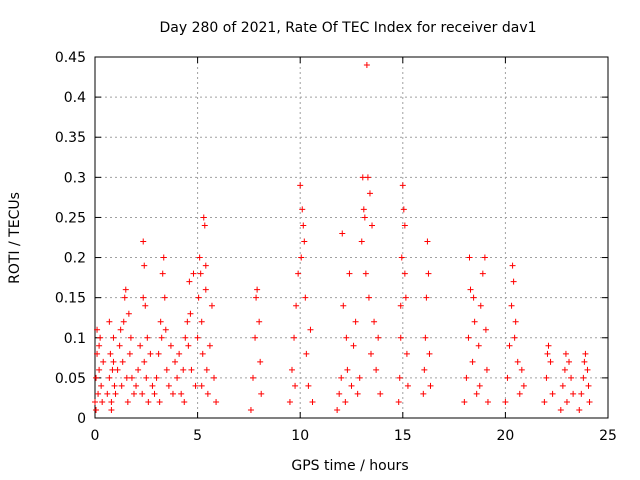 This screenshot has height=480, width=640. What do you see at coordinates (70, 138) in the screenshot?
I see `y-tick-label: 0.35` at bounding box center [70, 138].